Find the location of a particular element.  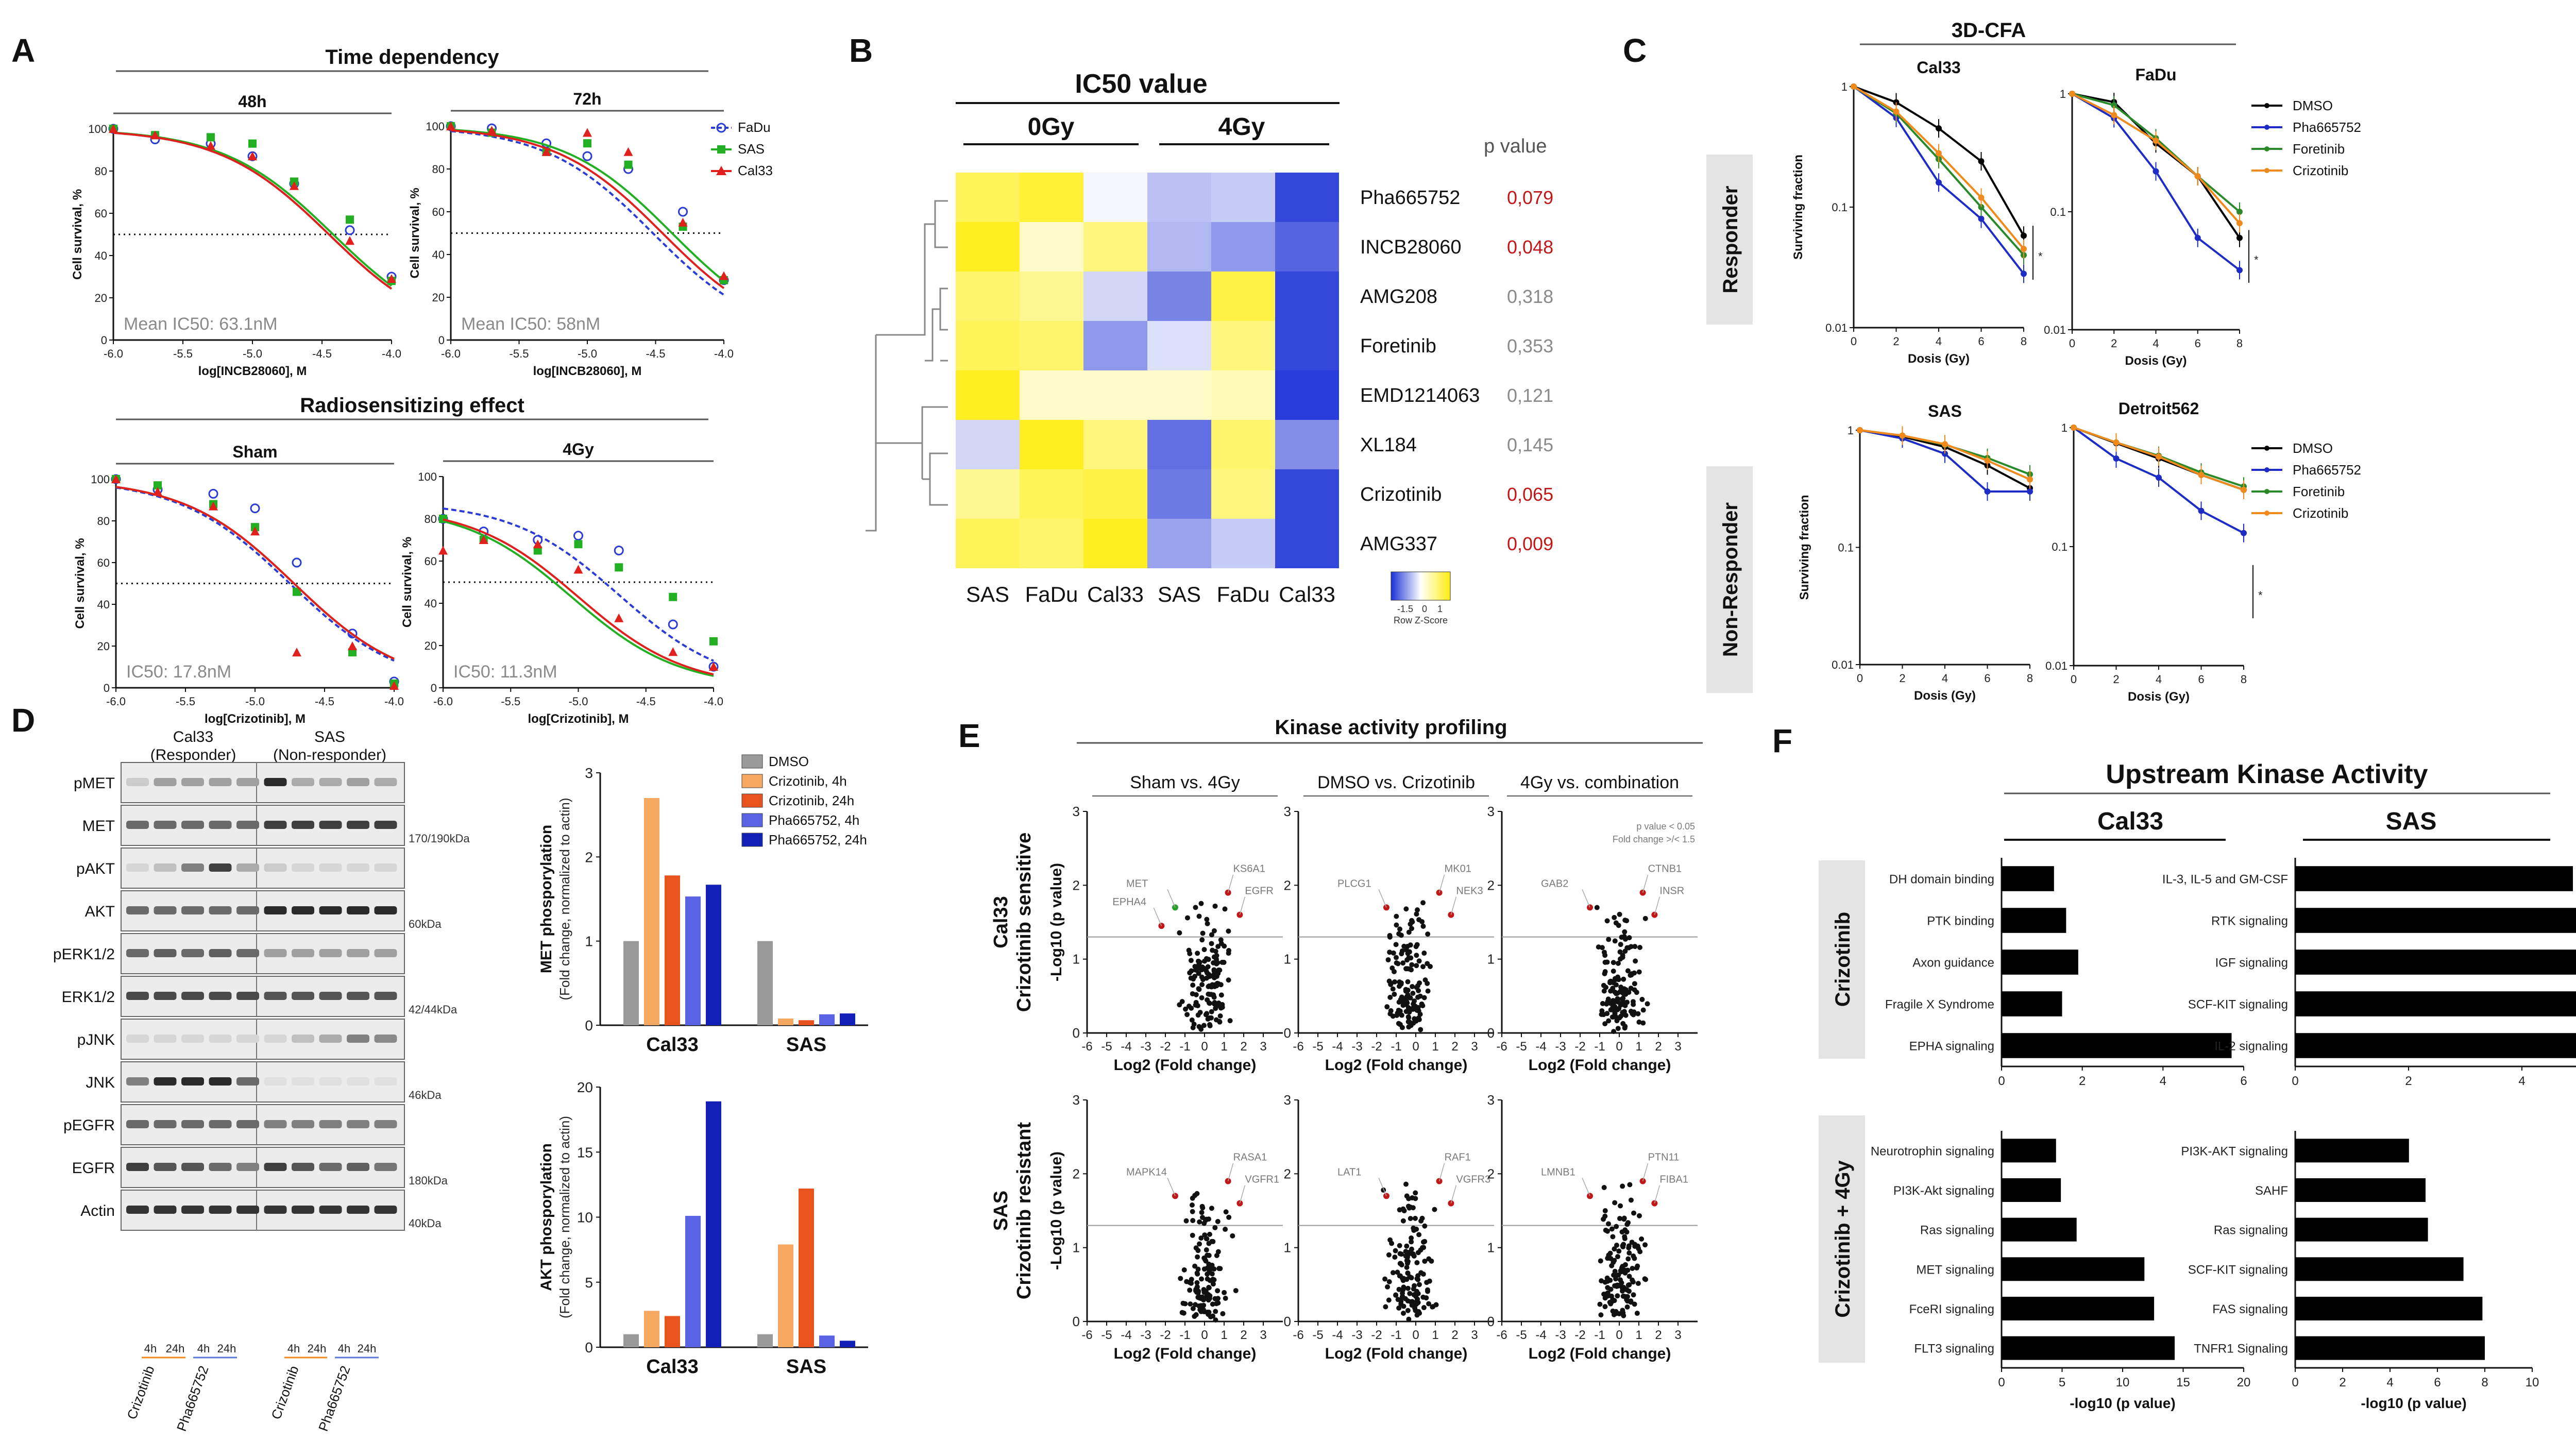

key-tick-1: -1.5 is located at coordinates (1405, 609).